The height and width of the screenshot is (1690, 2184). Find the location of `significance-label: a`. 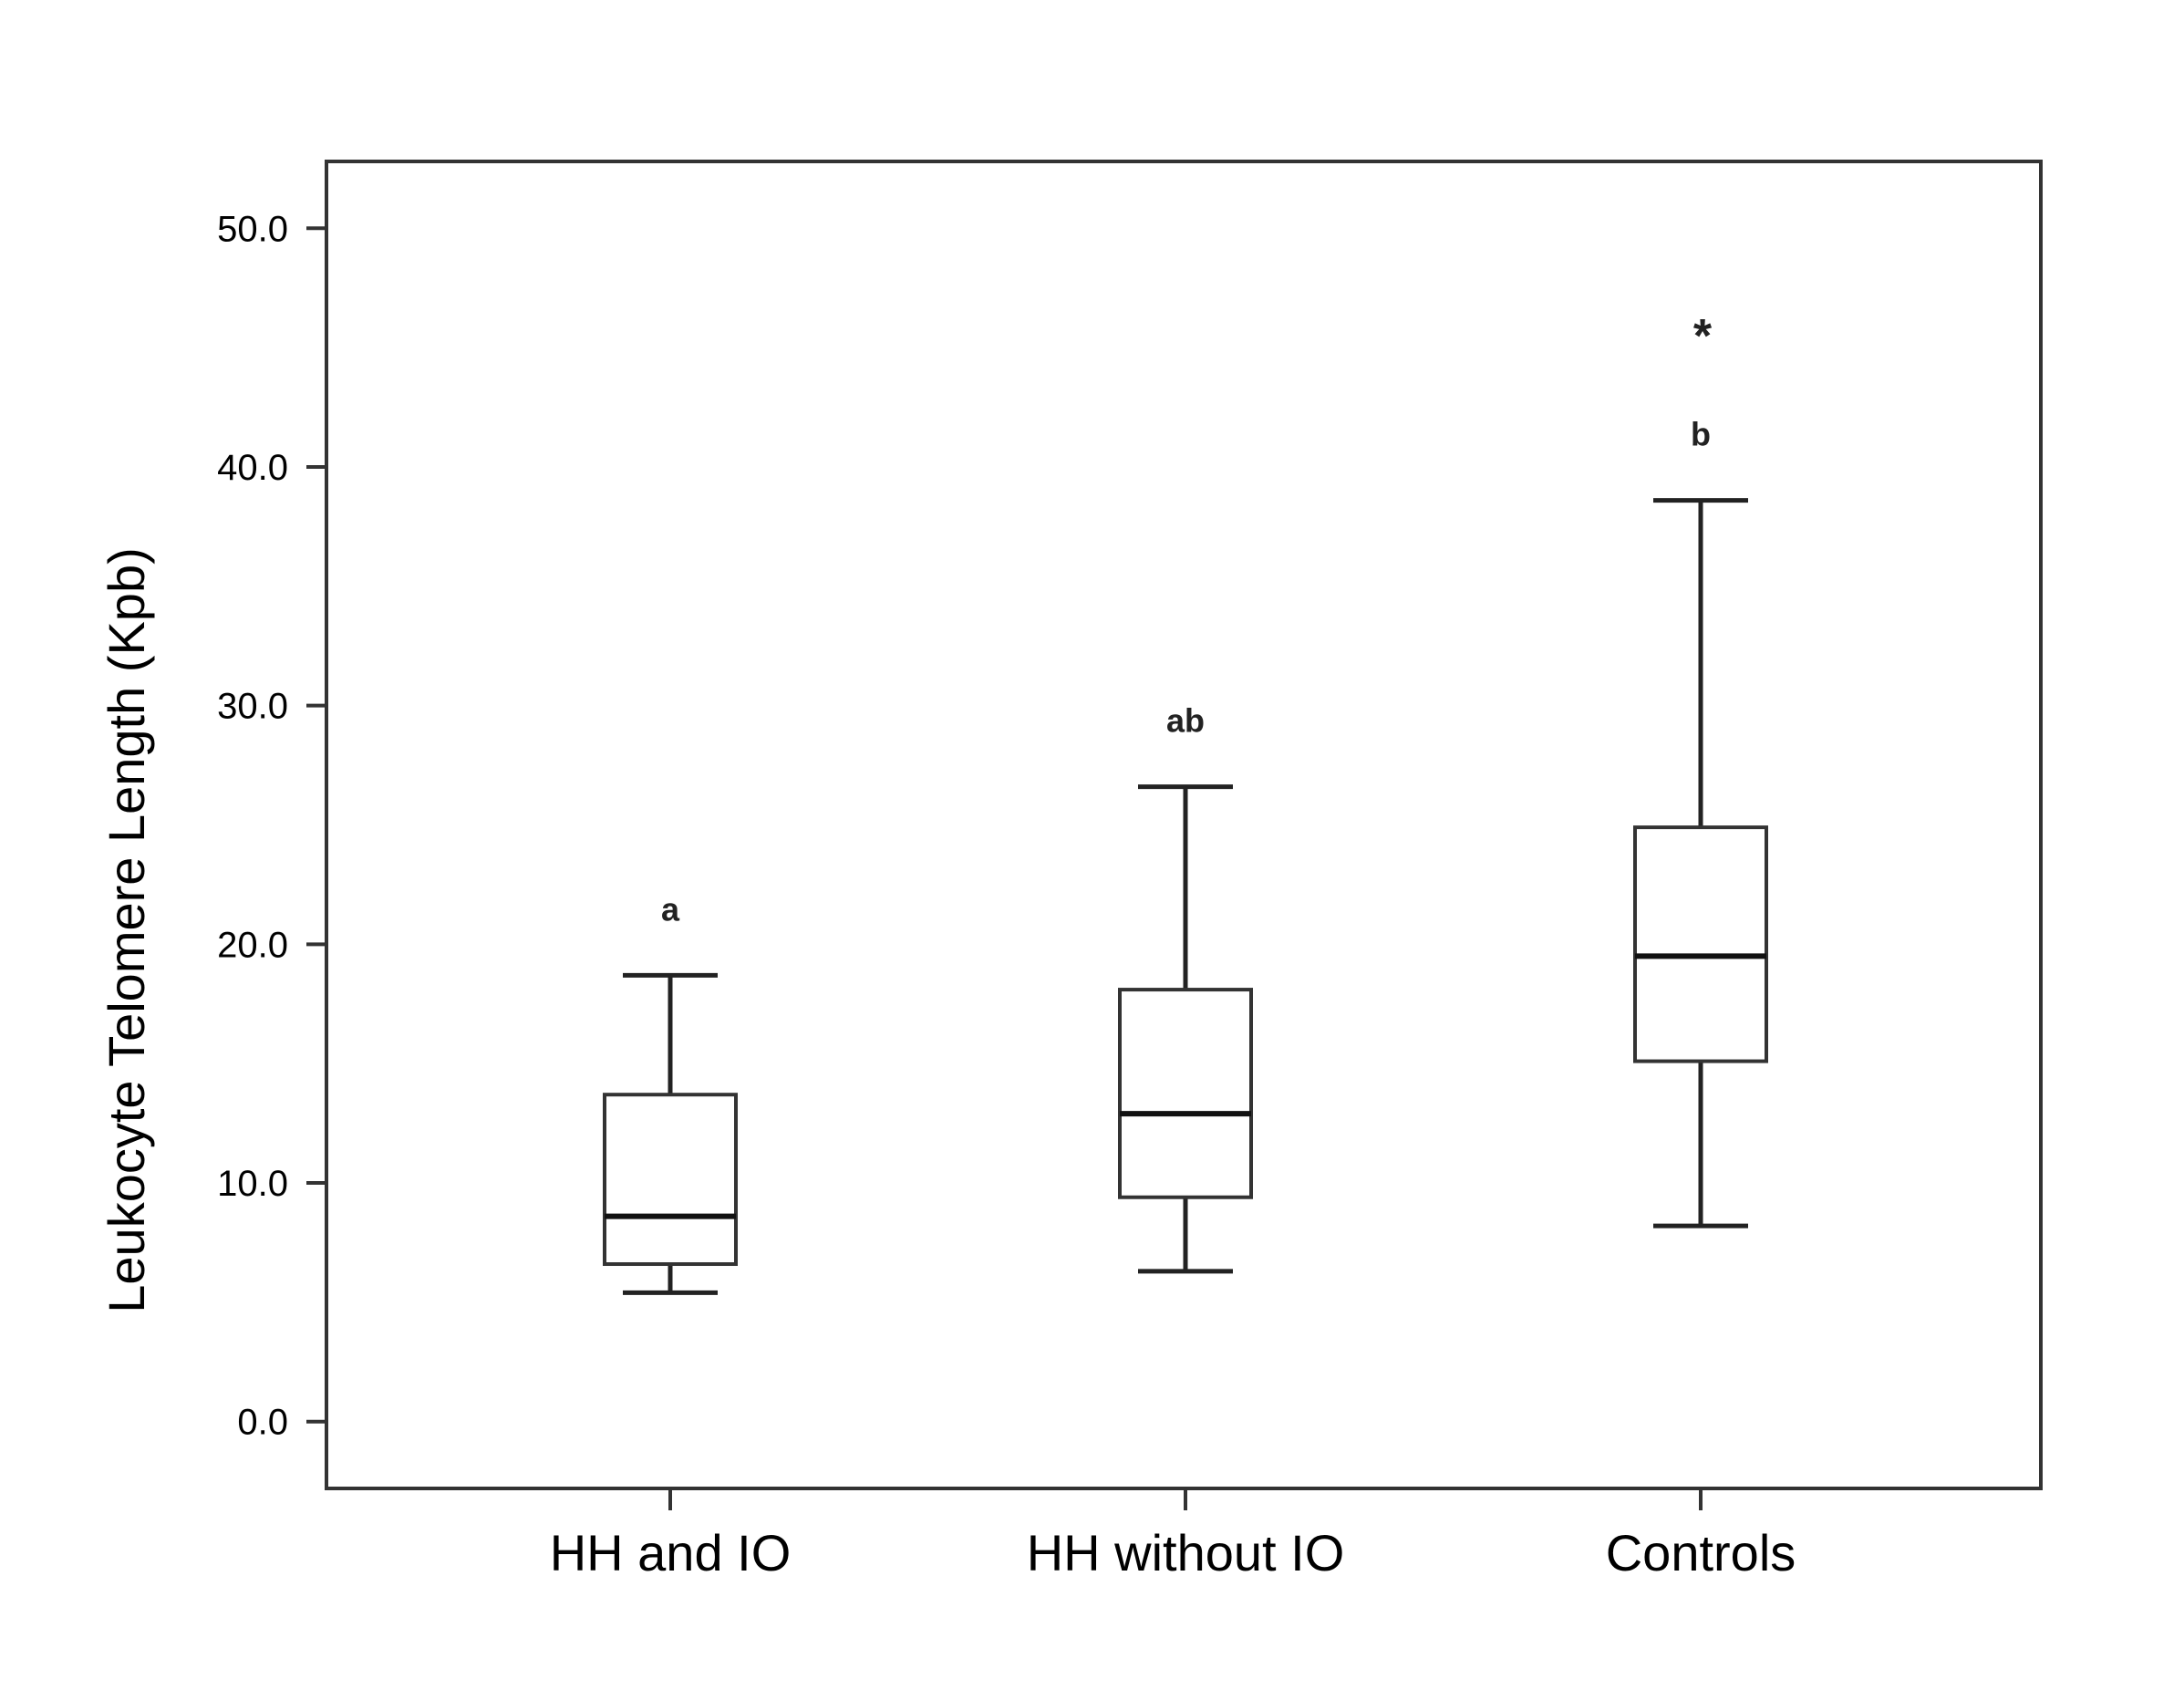

significance-label: a is located at coordinates (671, 909).